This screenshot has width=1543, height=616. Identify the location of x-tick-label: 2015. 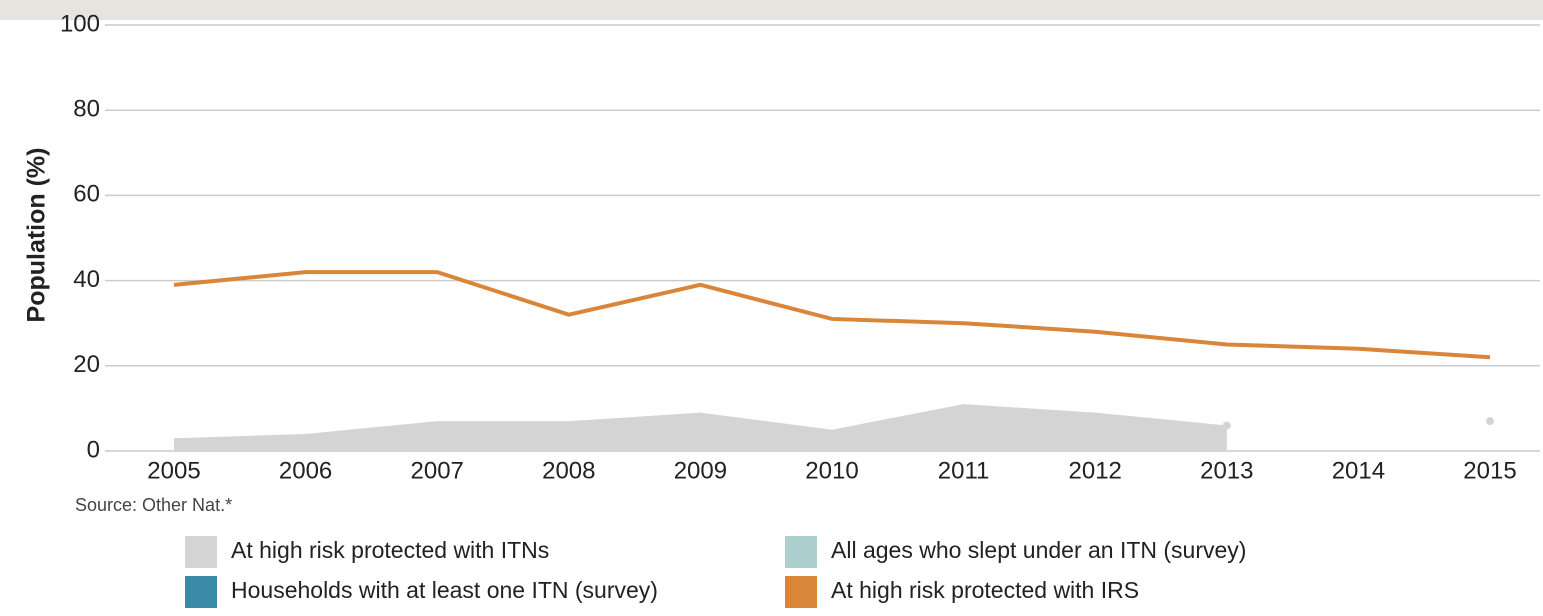
(1489, 470).